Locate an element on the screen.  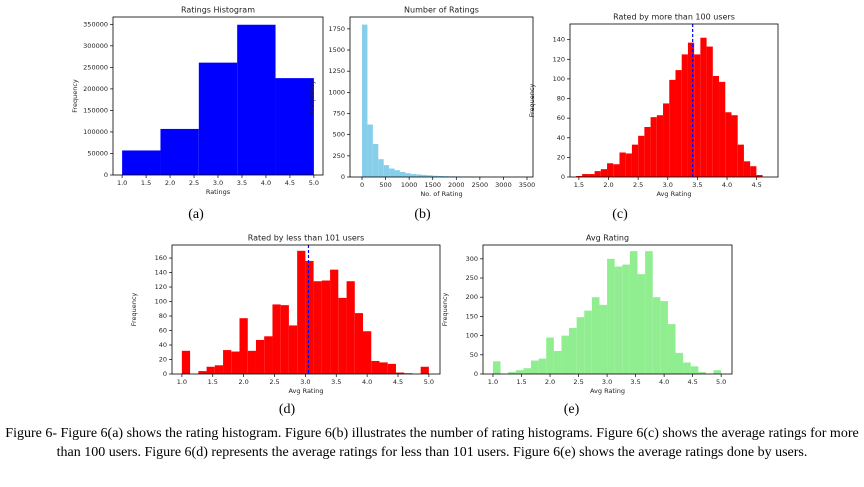
x-tick-label: 500 is located at coordinates (385, 185).